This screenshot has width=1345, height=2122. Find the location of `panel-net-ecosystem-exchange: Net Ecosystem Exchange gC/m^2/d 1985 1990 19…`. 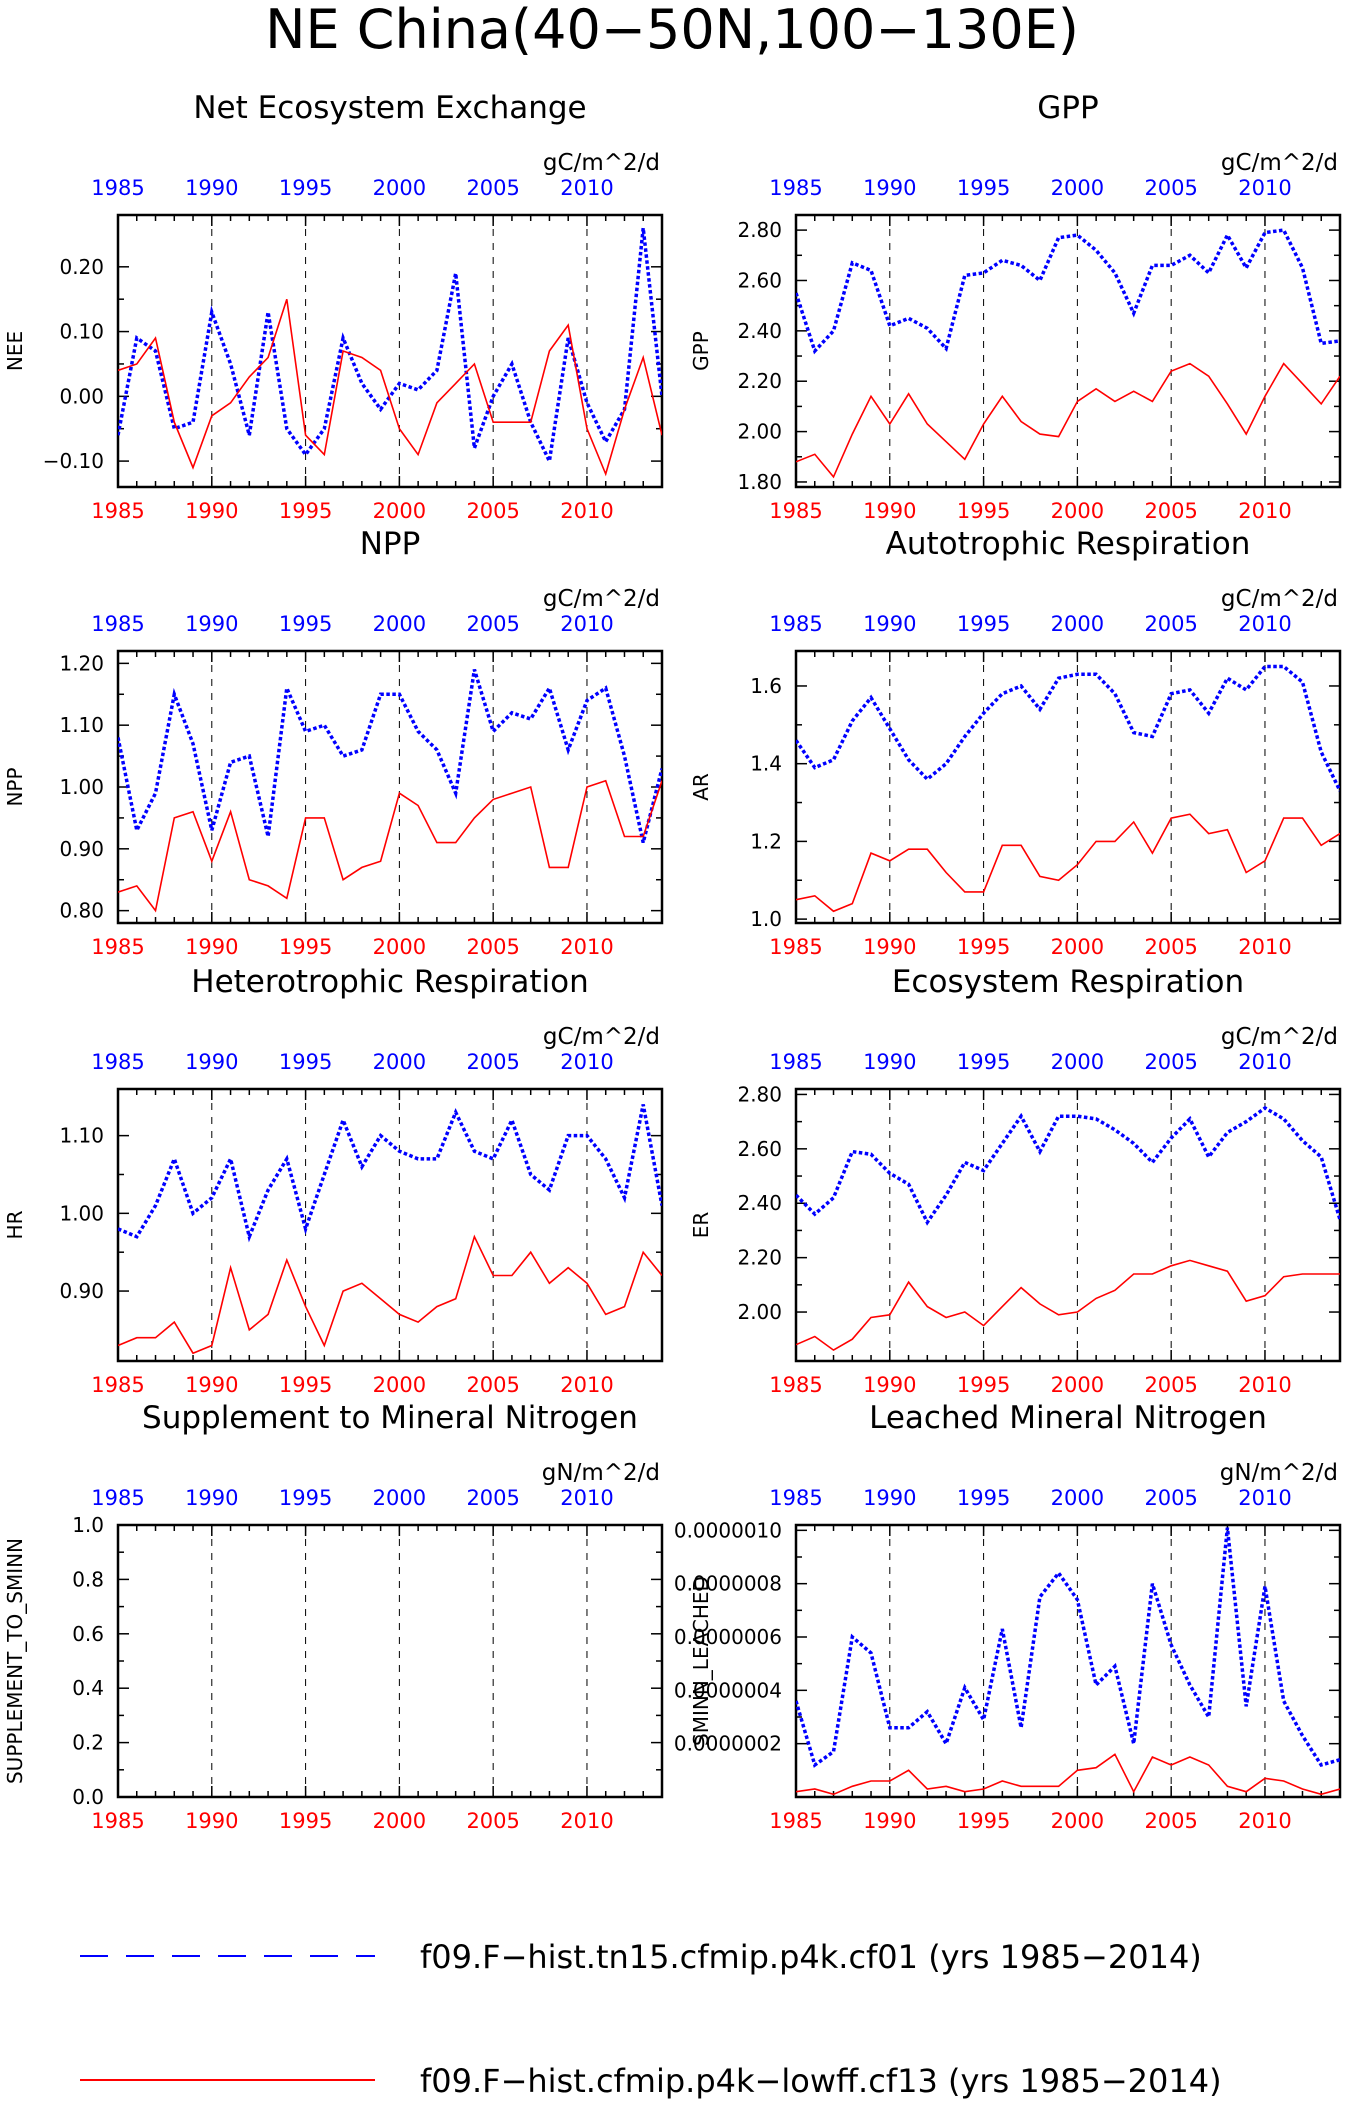

panel-net-ecosystem-exchange: Net Ecosystem Exchange gC/m^2/d 1985 1990 19… is located at coordinates (333, 306).